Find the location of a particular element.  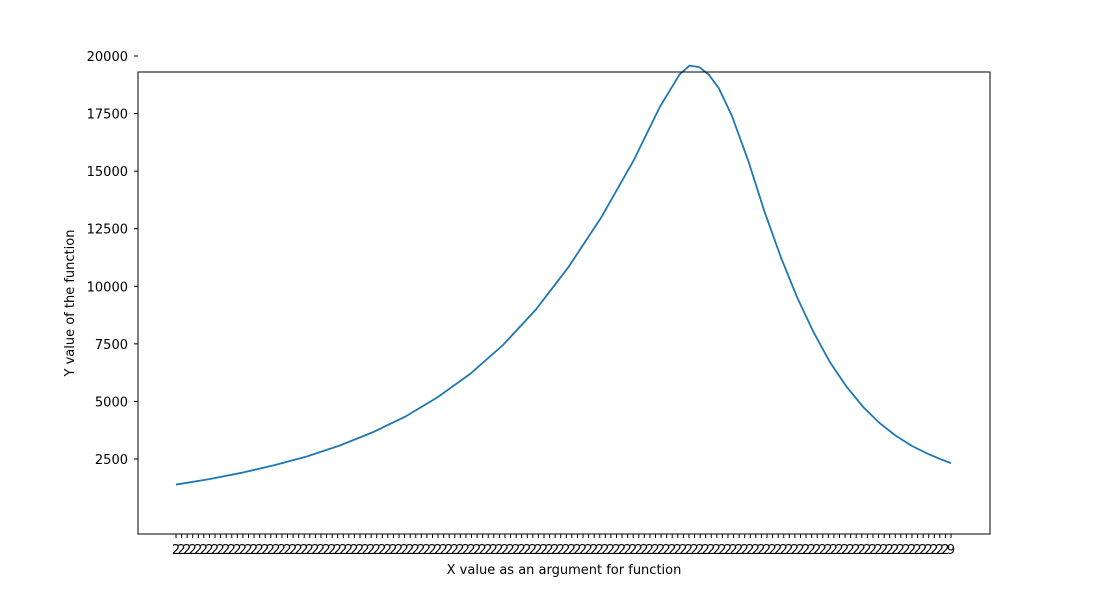

y-tick-label: 2500 is located at coordinates (111, 460).